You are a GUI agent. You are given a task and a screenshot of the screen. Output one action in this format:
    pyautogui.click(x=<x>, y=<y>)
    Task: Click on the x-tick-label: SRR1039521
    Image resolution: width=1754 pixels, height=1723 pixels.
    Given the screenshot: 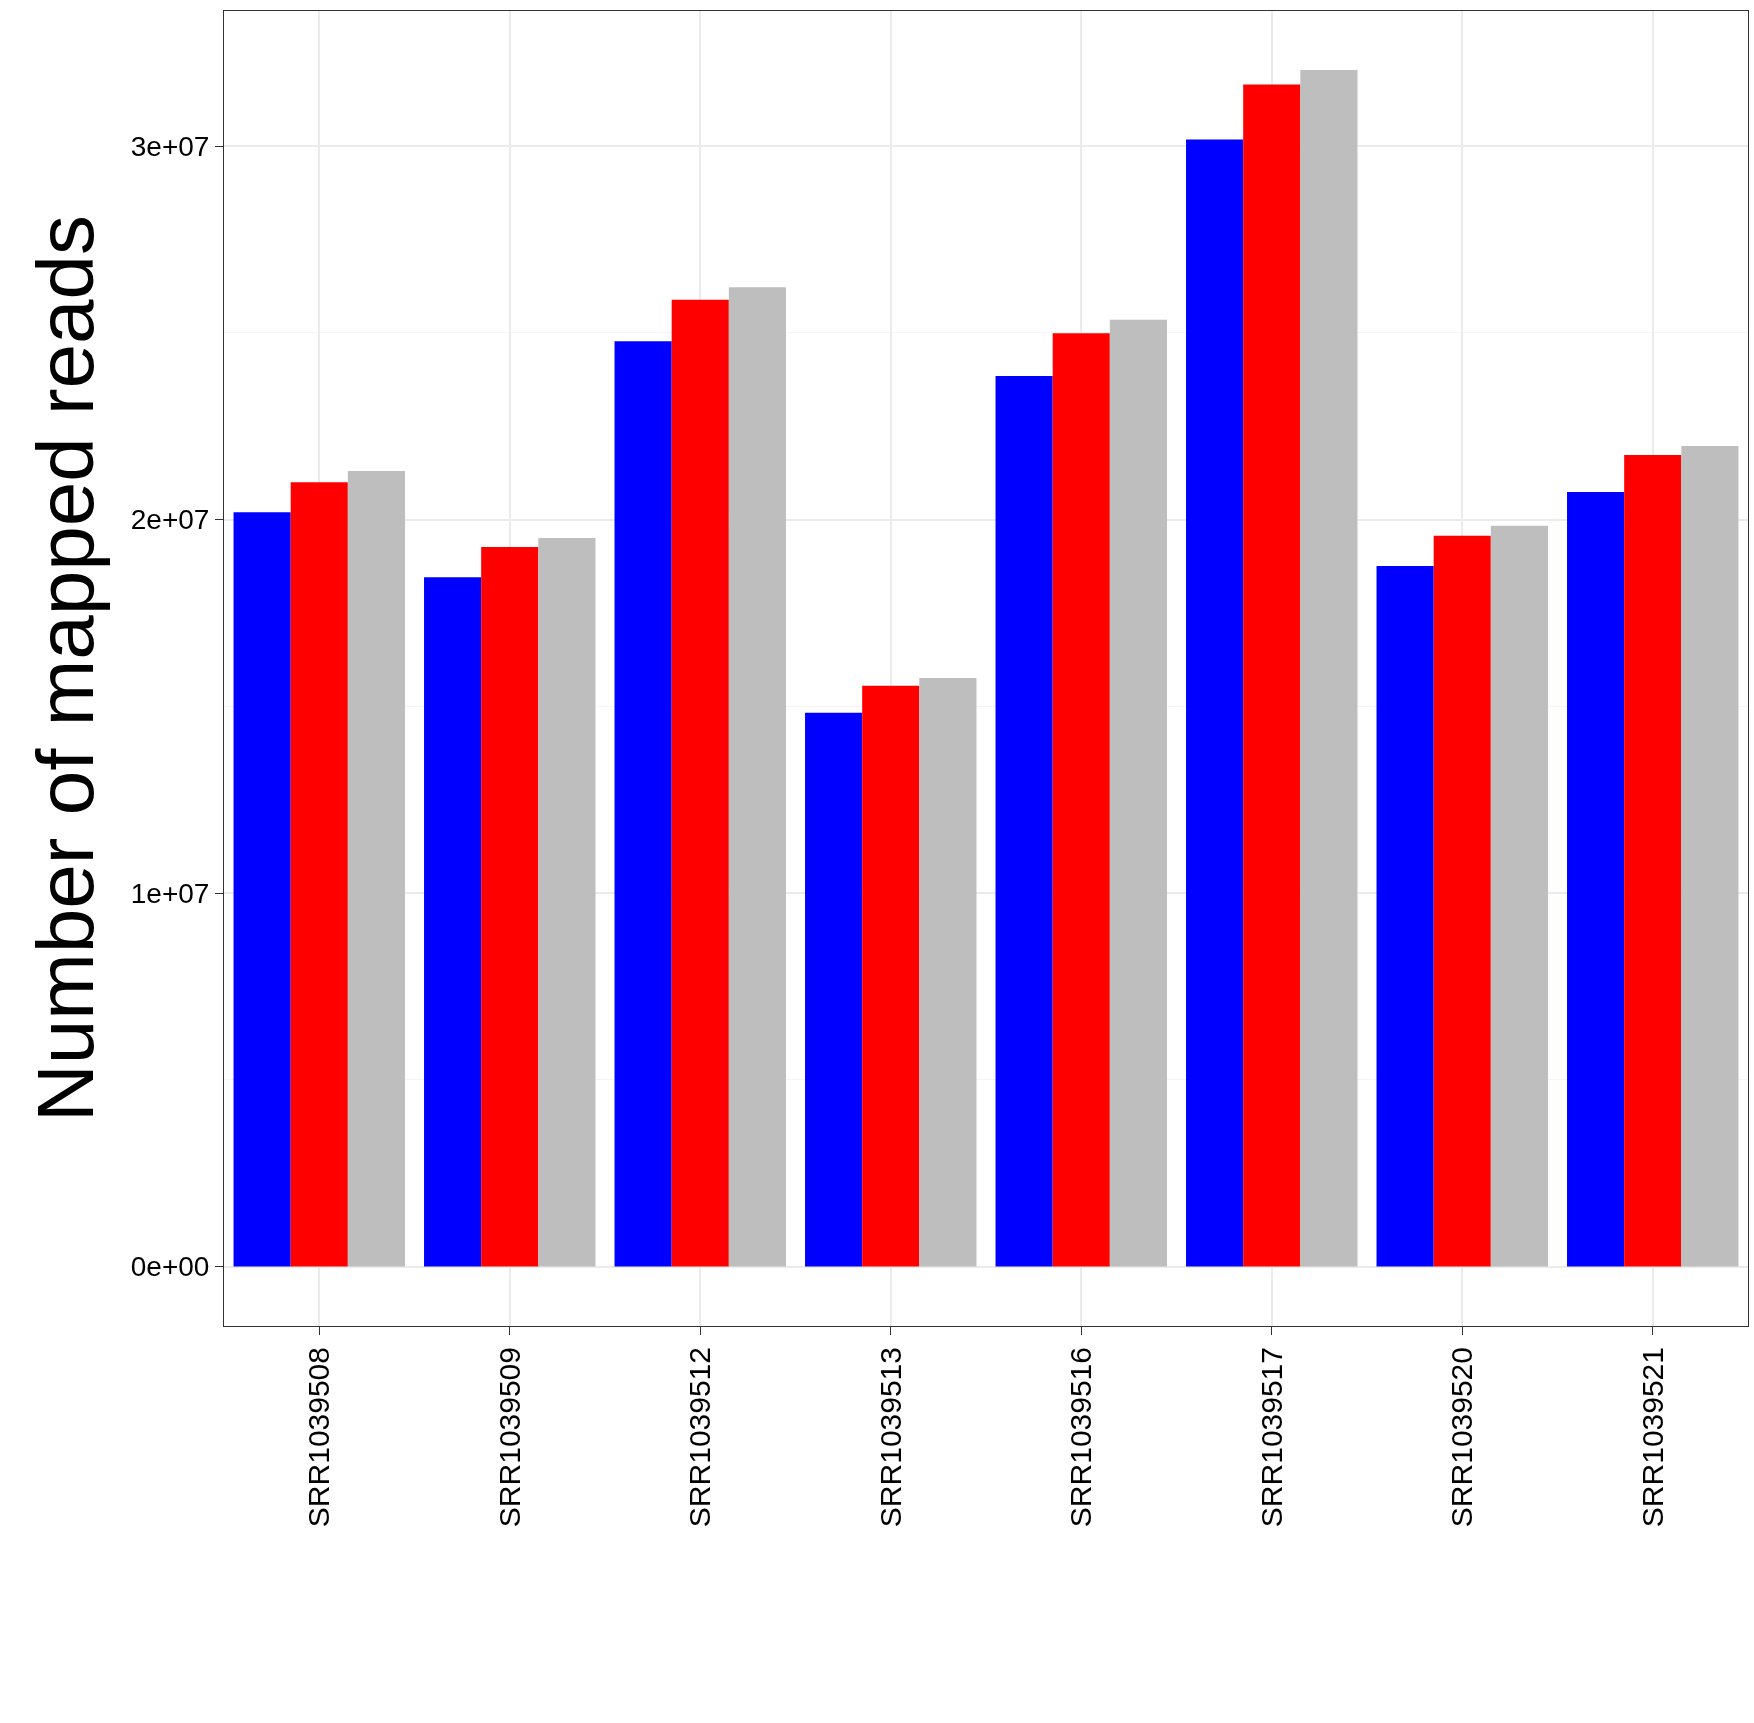 What is the action you would take?
    pyautogui.click(x=1652, y=1437)
    